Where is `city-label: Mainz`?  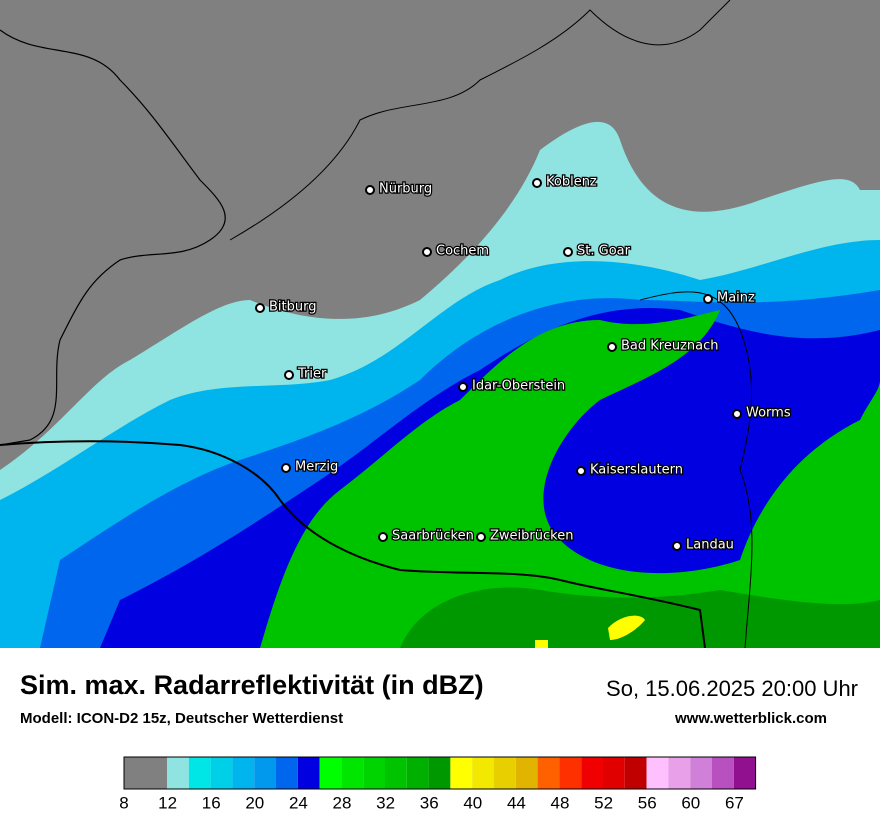
city-label: Mainz is located at coordinates (736, 298).